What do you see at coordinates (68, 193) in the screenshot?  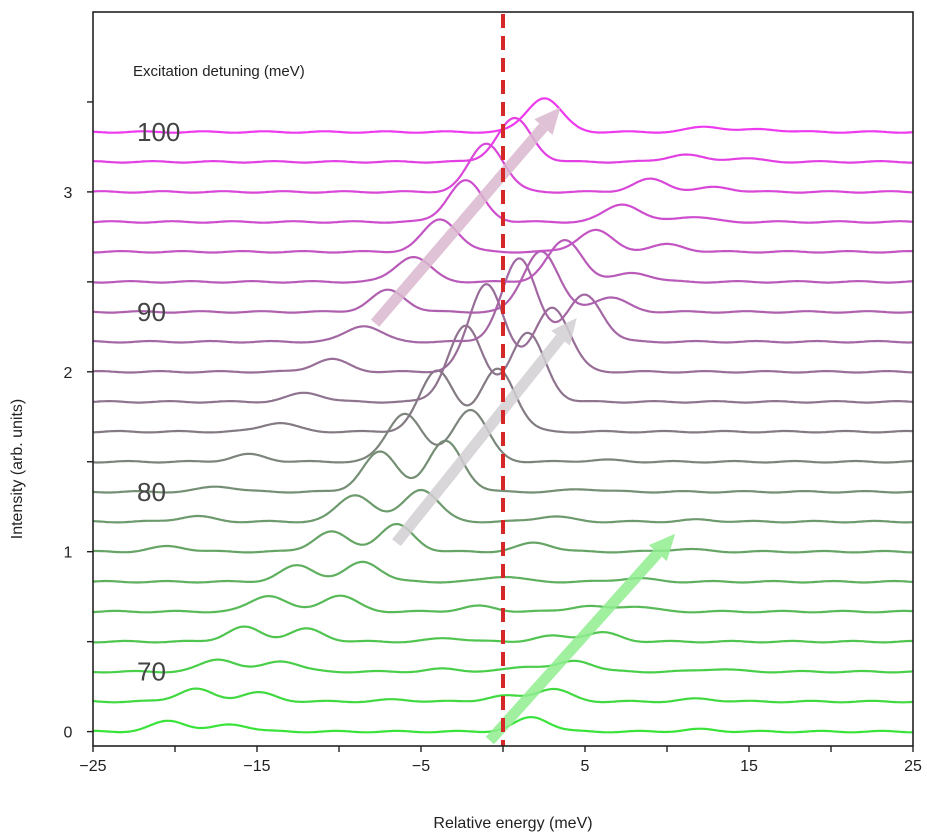 I see `y-tick-label: 3` at bounding box center [68, 193].